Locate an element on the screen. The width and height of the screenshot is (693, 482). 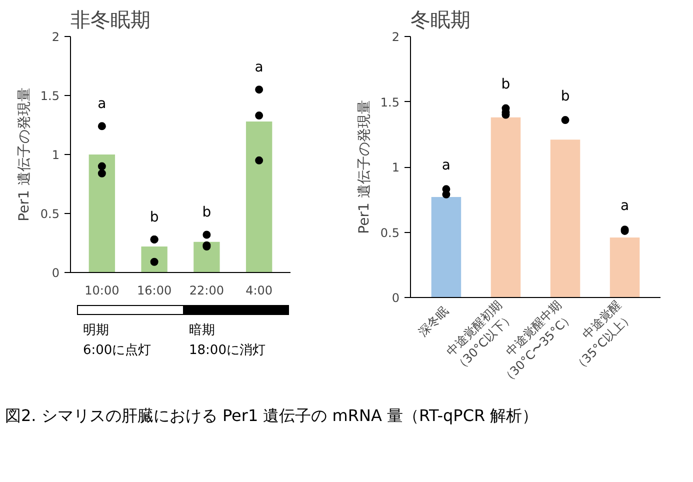
x-tick-label: 10:00 is located at coordinates (102, 291).